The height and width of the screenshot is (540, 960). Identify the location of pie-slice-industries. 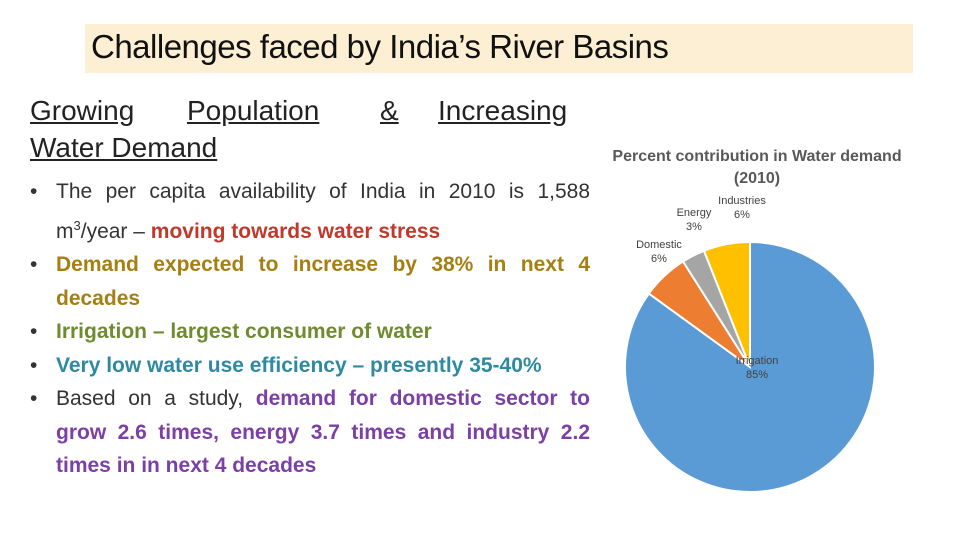
(726, 304).